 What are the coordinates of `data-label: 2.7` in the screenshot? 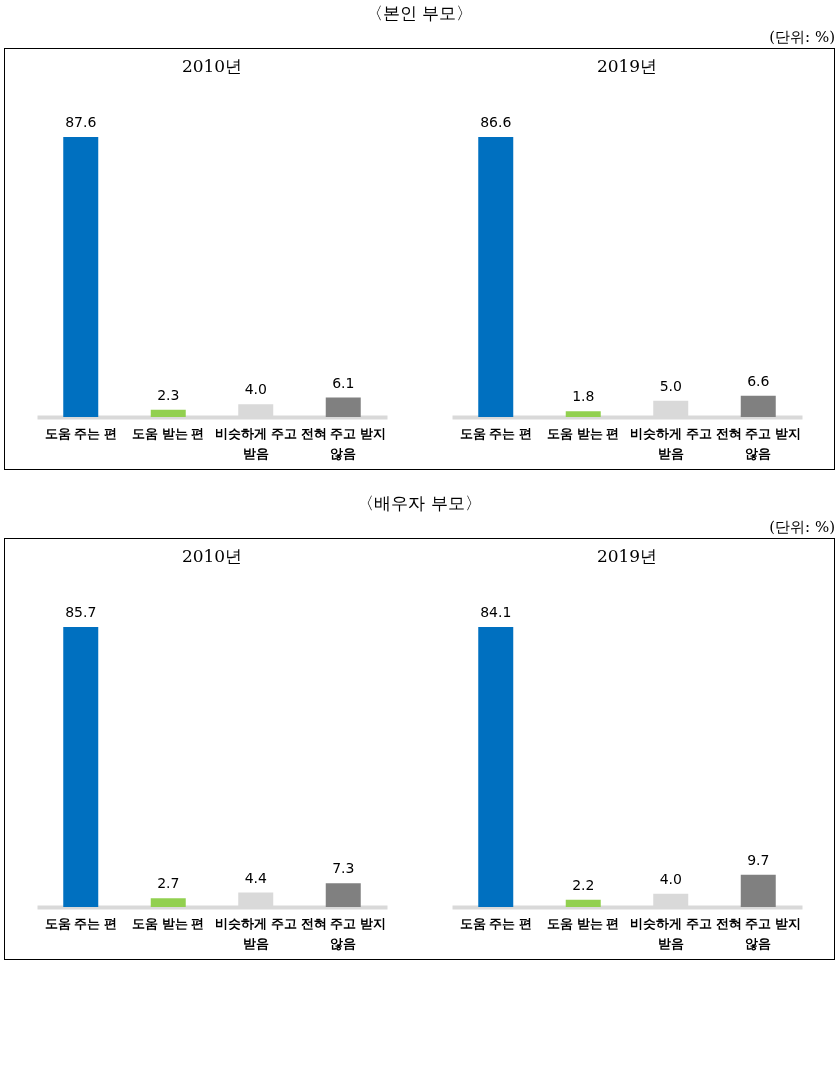 It's located at (168, 883).